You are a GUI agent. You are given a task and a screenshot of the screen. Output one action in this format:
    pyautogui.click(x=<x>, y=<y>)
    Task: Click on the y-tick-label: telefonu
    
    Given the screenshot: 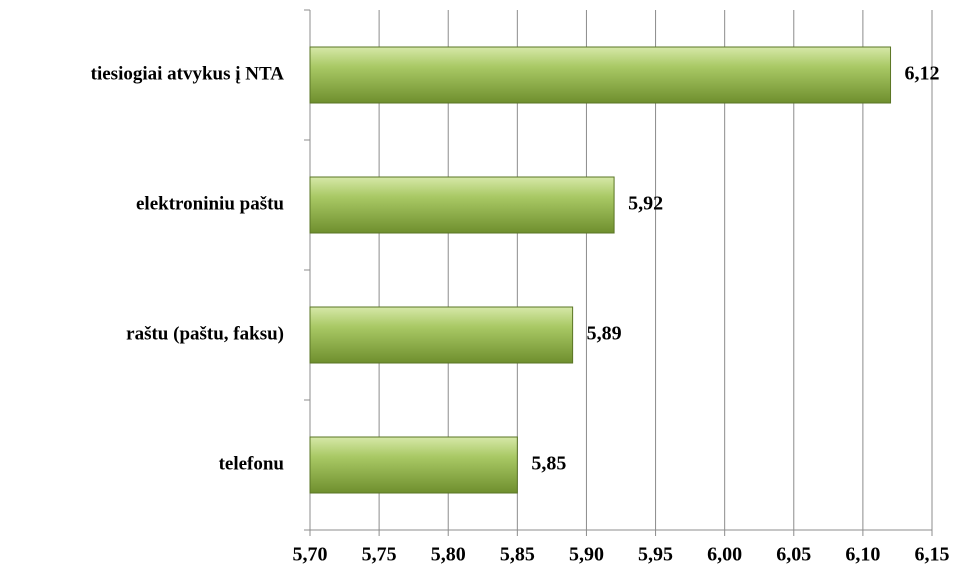 What is the action you would take?
    pyautogui.click(x=252, y=463)
    